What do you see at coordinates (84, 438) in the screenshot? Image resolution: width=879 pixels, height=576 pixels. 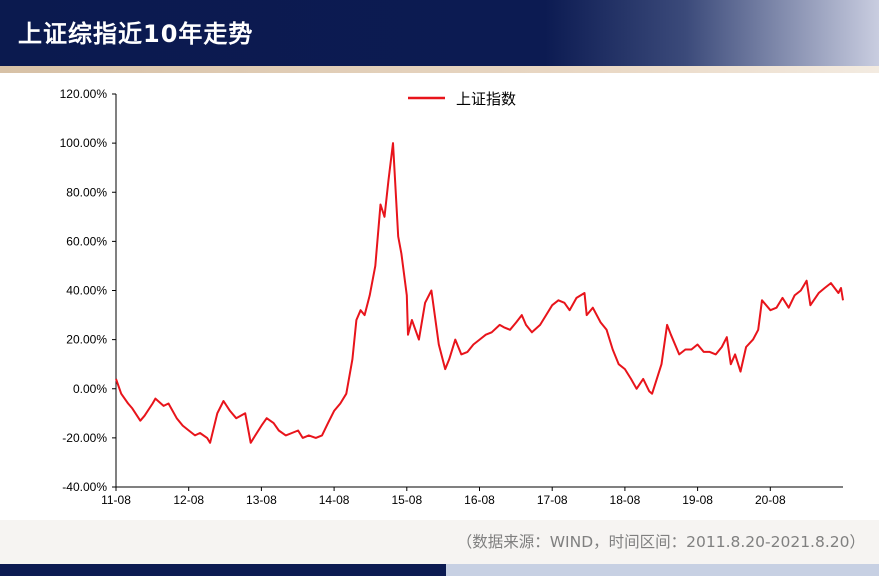 I see `y-tick-label: -20.00%` at bounding box center [84, 438].